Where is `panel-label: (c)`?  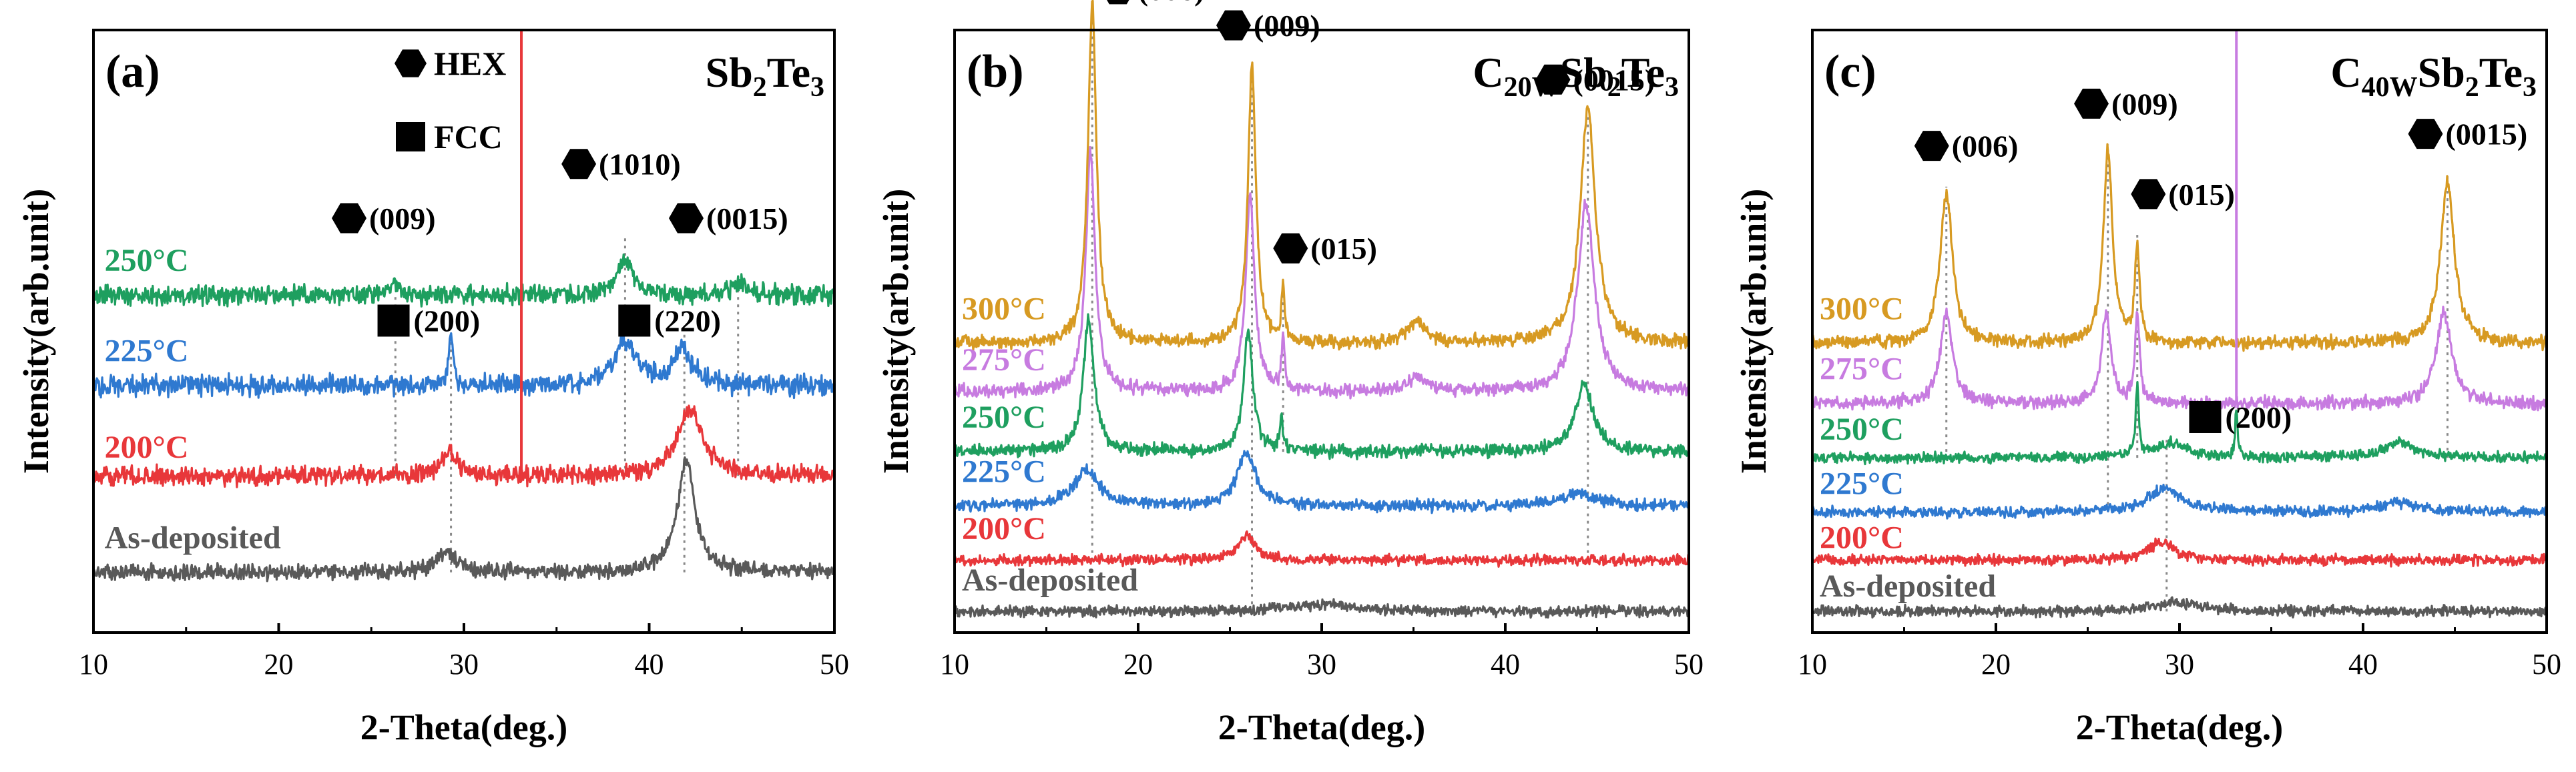
panel-label: (c) is located at coordinates (1850, 71).